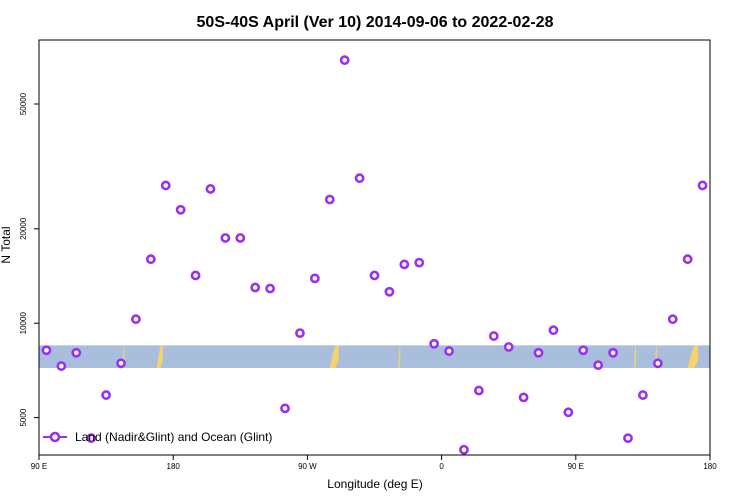  I want to click on legend-label: Land (Nadir&Glint) and Ocean (Glint), so click(173, 437).